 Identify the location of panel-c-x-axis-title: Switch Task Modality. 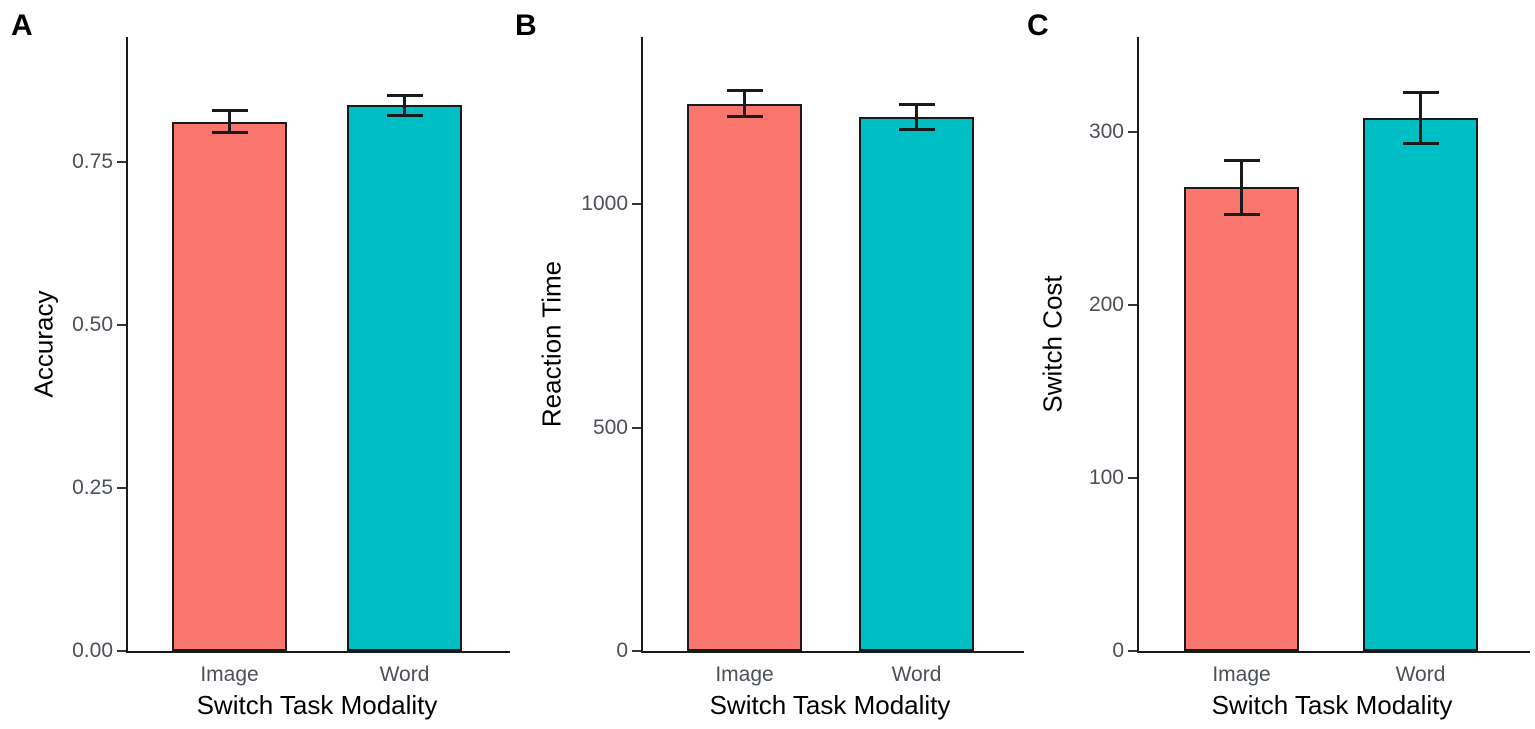
(1332, 705).